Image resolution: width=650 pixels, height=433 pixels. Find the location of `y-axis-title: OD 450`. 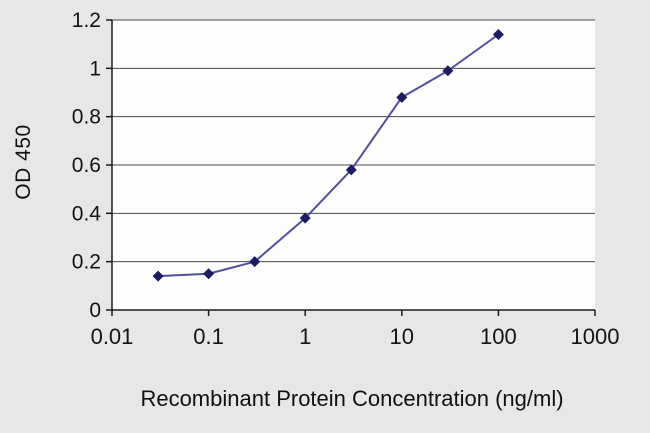

y-axis-title: OD 450 is located at coordinates (23, 162).